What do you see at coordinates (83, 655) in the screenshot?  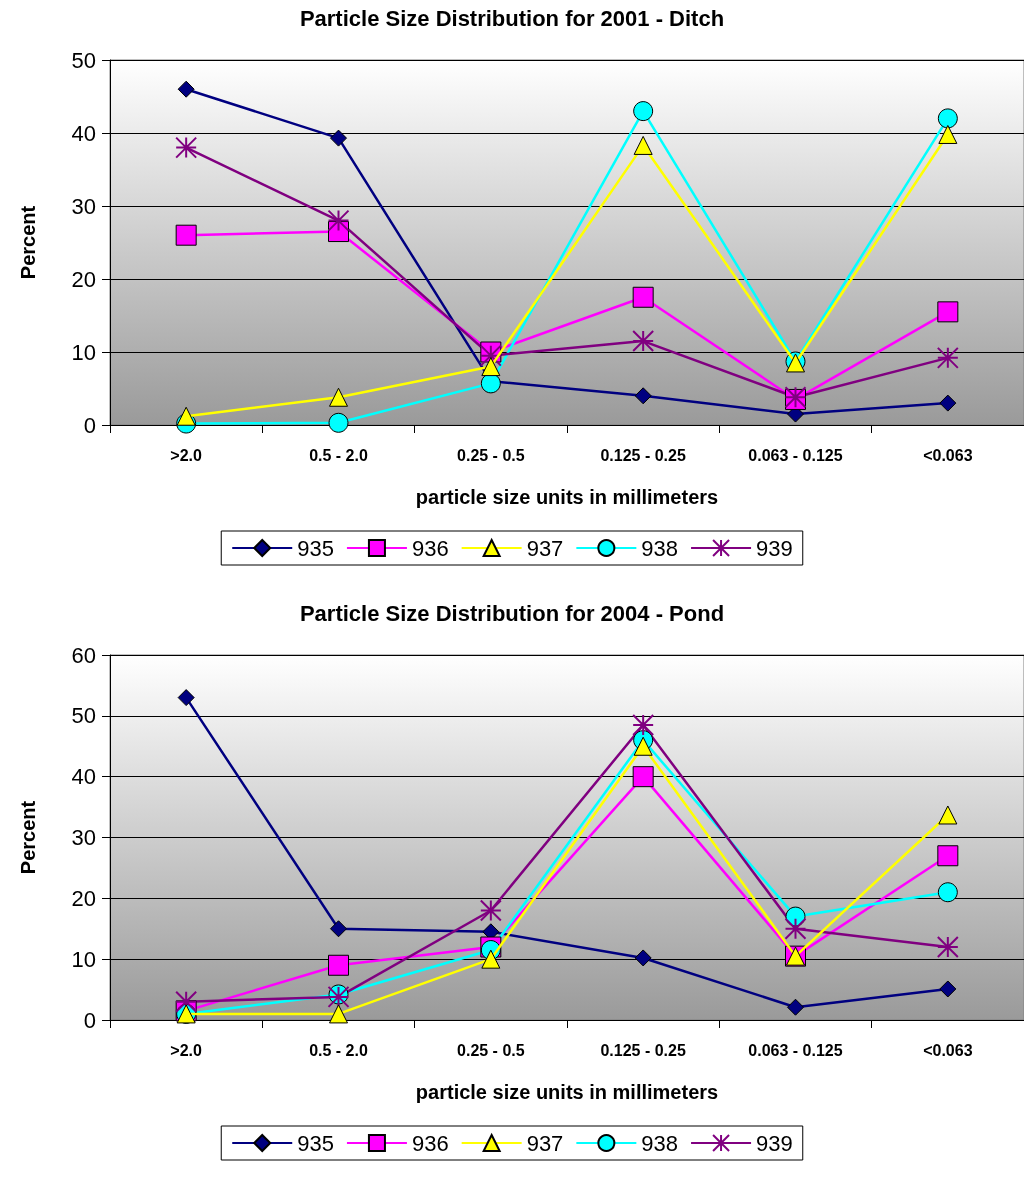 I see `y-tick-label: 60` at bounding box center [83, 655].